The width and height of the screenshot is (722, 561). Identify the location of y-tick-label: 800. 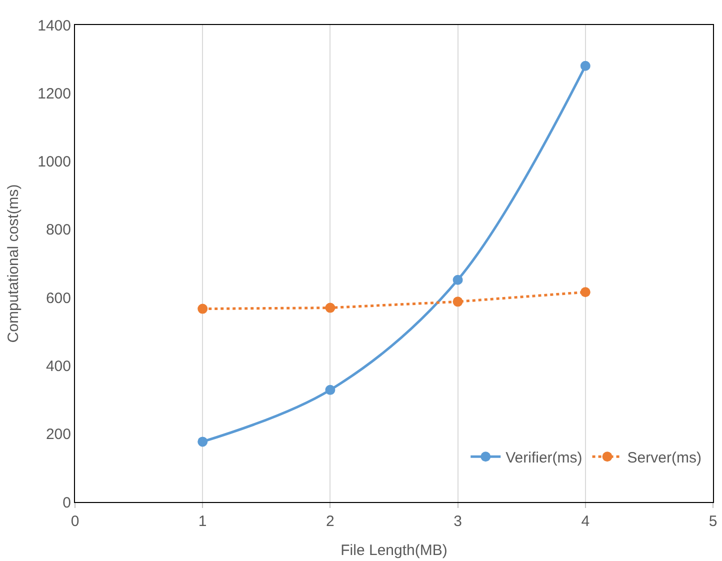
(58, 230).